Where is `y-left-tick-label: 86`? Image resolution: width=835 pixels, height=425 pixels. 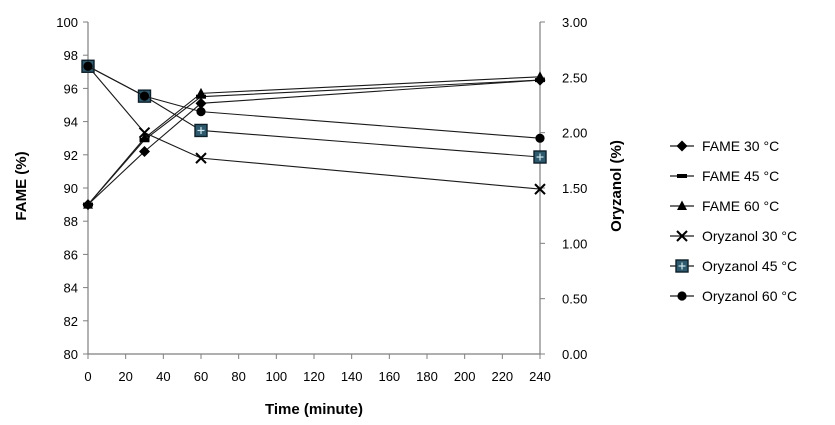 y-left-tick-label: 86 is located at coordinates (71, 254).